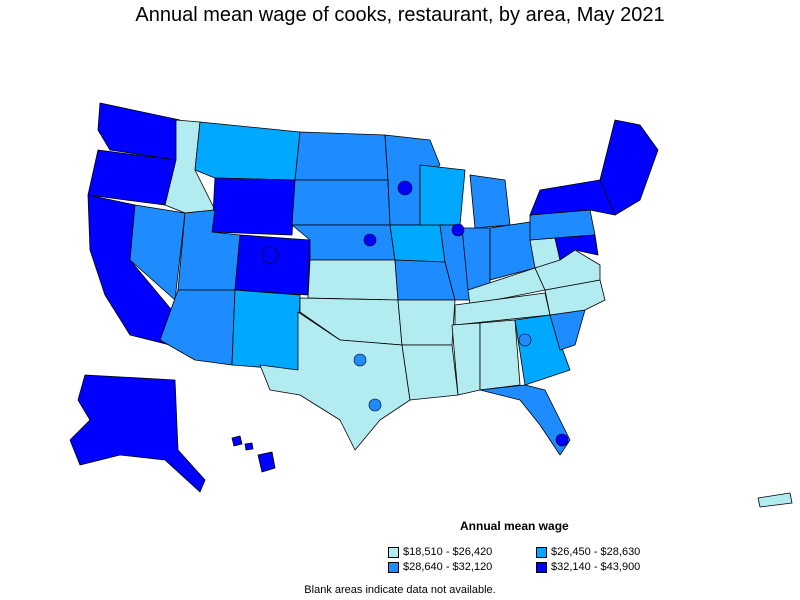 The image size is (800, 600). Describe the element at coordinates (514, 526) in the screenshot. I see `legend-title: Annual mean wage` at that location.